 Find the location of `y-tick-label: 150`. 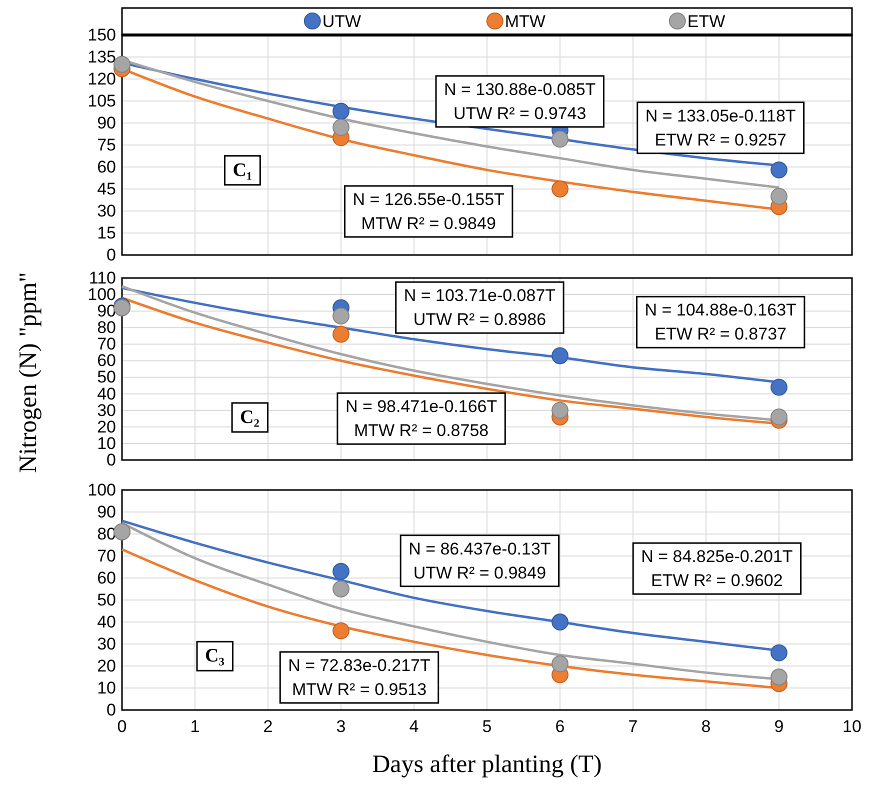

y-tick-label: 150 is located at coordinates (102, 34).